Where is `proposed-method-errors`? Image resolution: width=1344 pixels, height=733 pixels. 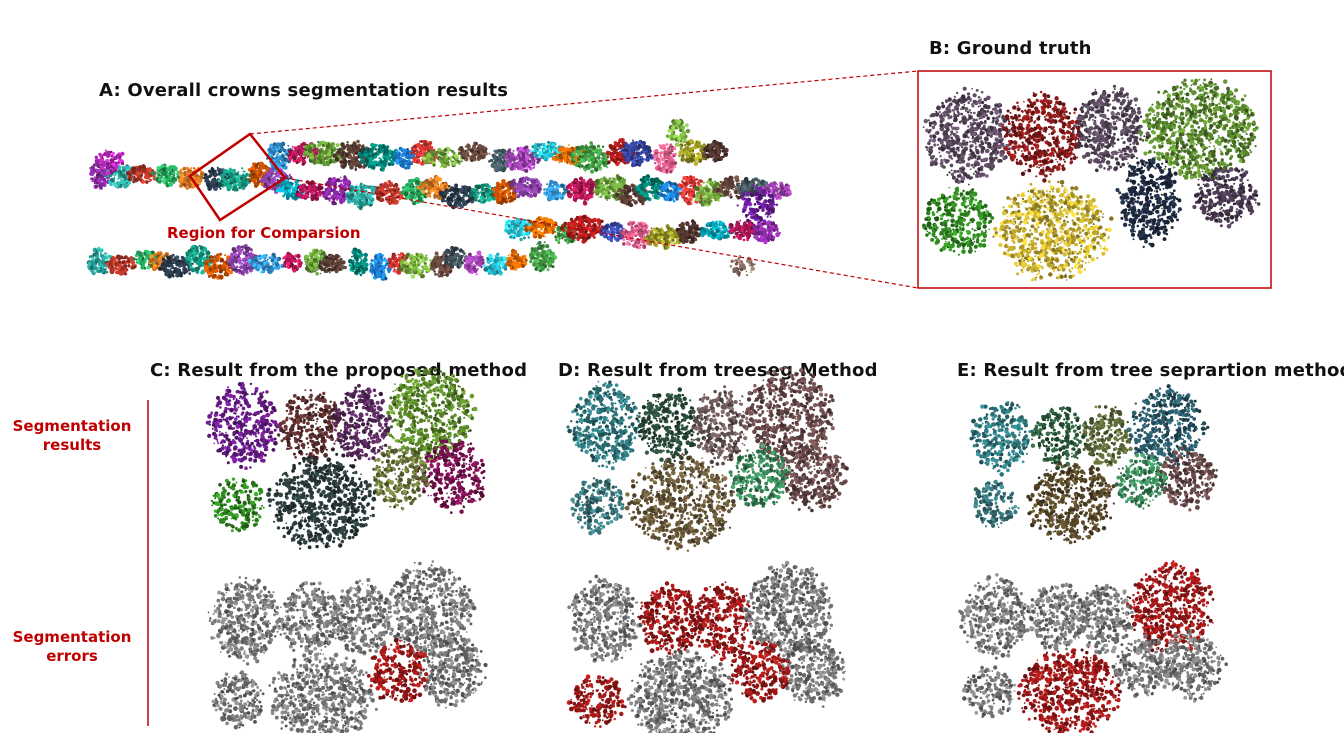 proposed-method-errors is located at coordinates (348, 646).